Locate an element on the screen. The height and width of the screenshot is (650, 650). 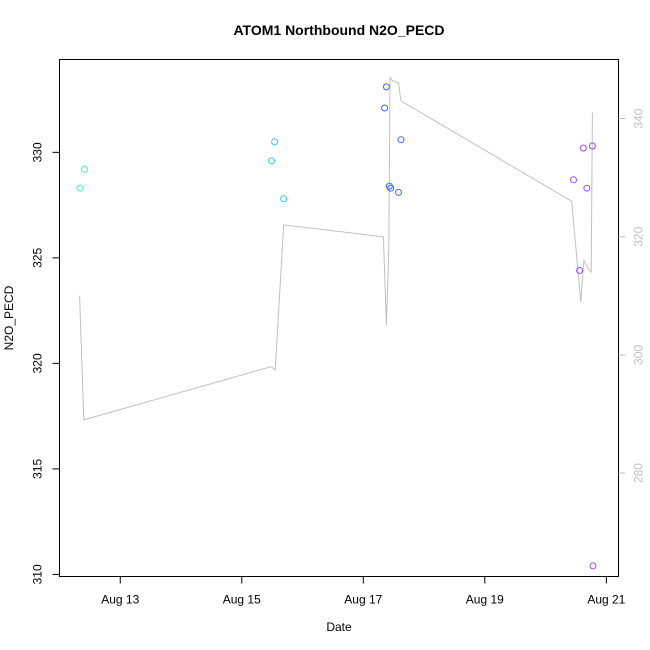
y-tick-label: 320 is located at coordinates (38, 363).